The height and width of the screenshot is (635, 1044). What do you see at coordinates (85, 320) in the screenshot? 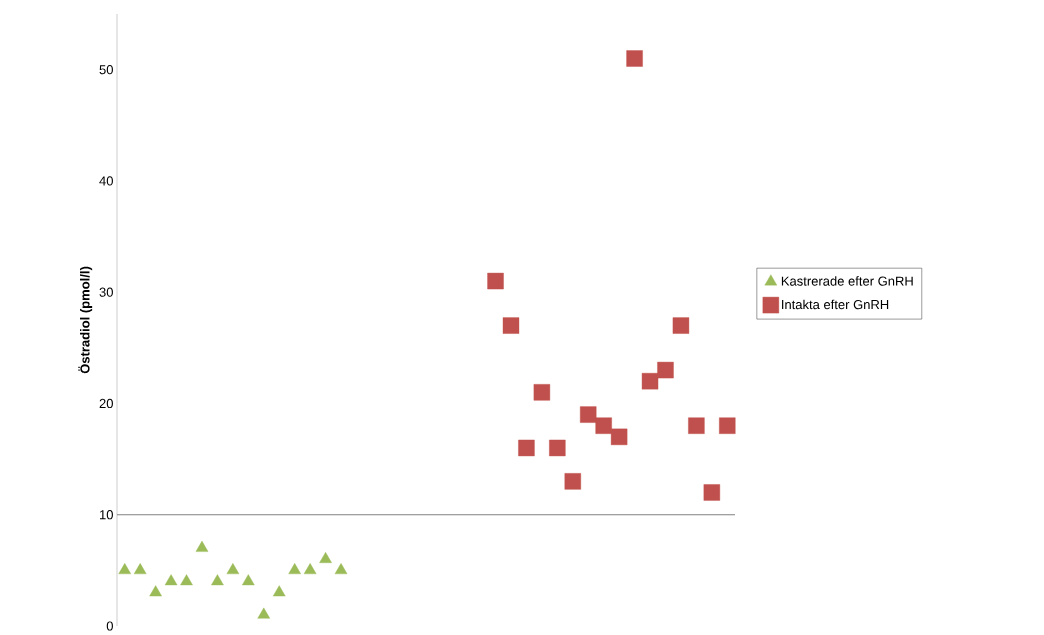
I see `y-axis-title: Östradiol (pmol/l)` at bounding box center [85, 320].